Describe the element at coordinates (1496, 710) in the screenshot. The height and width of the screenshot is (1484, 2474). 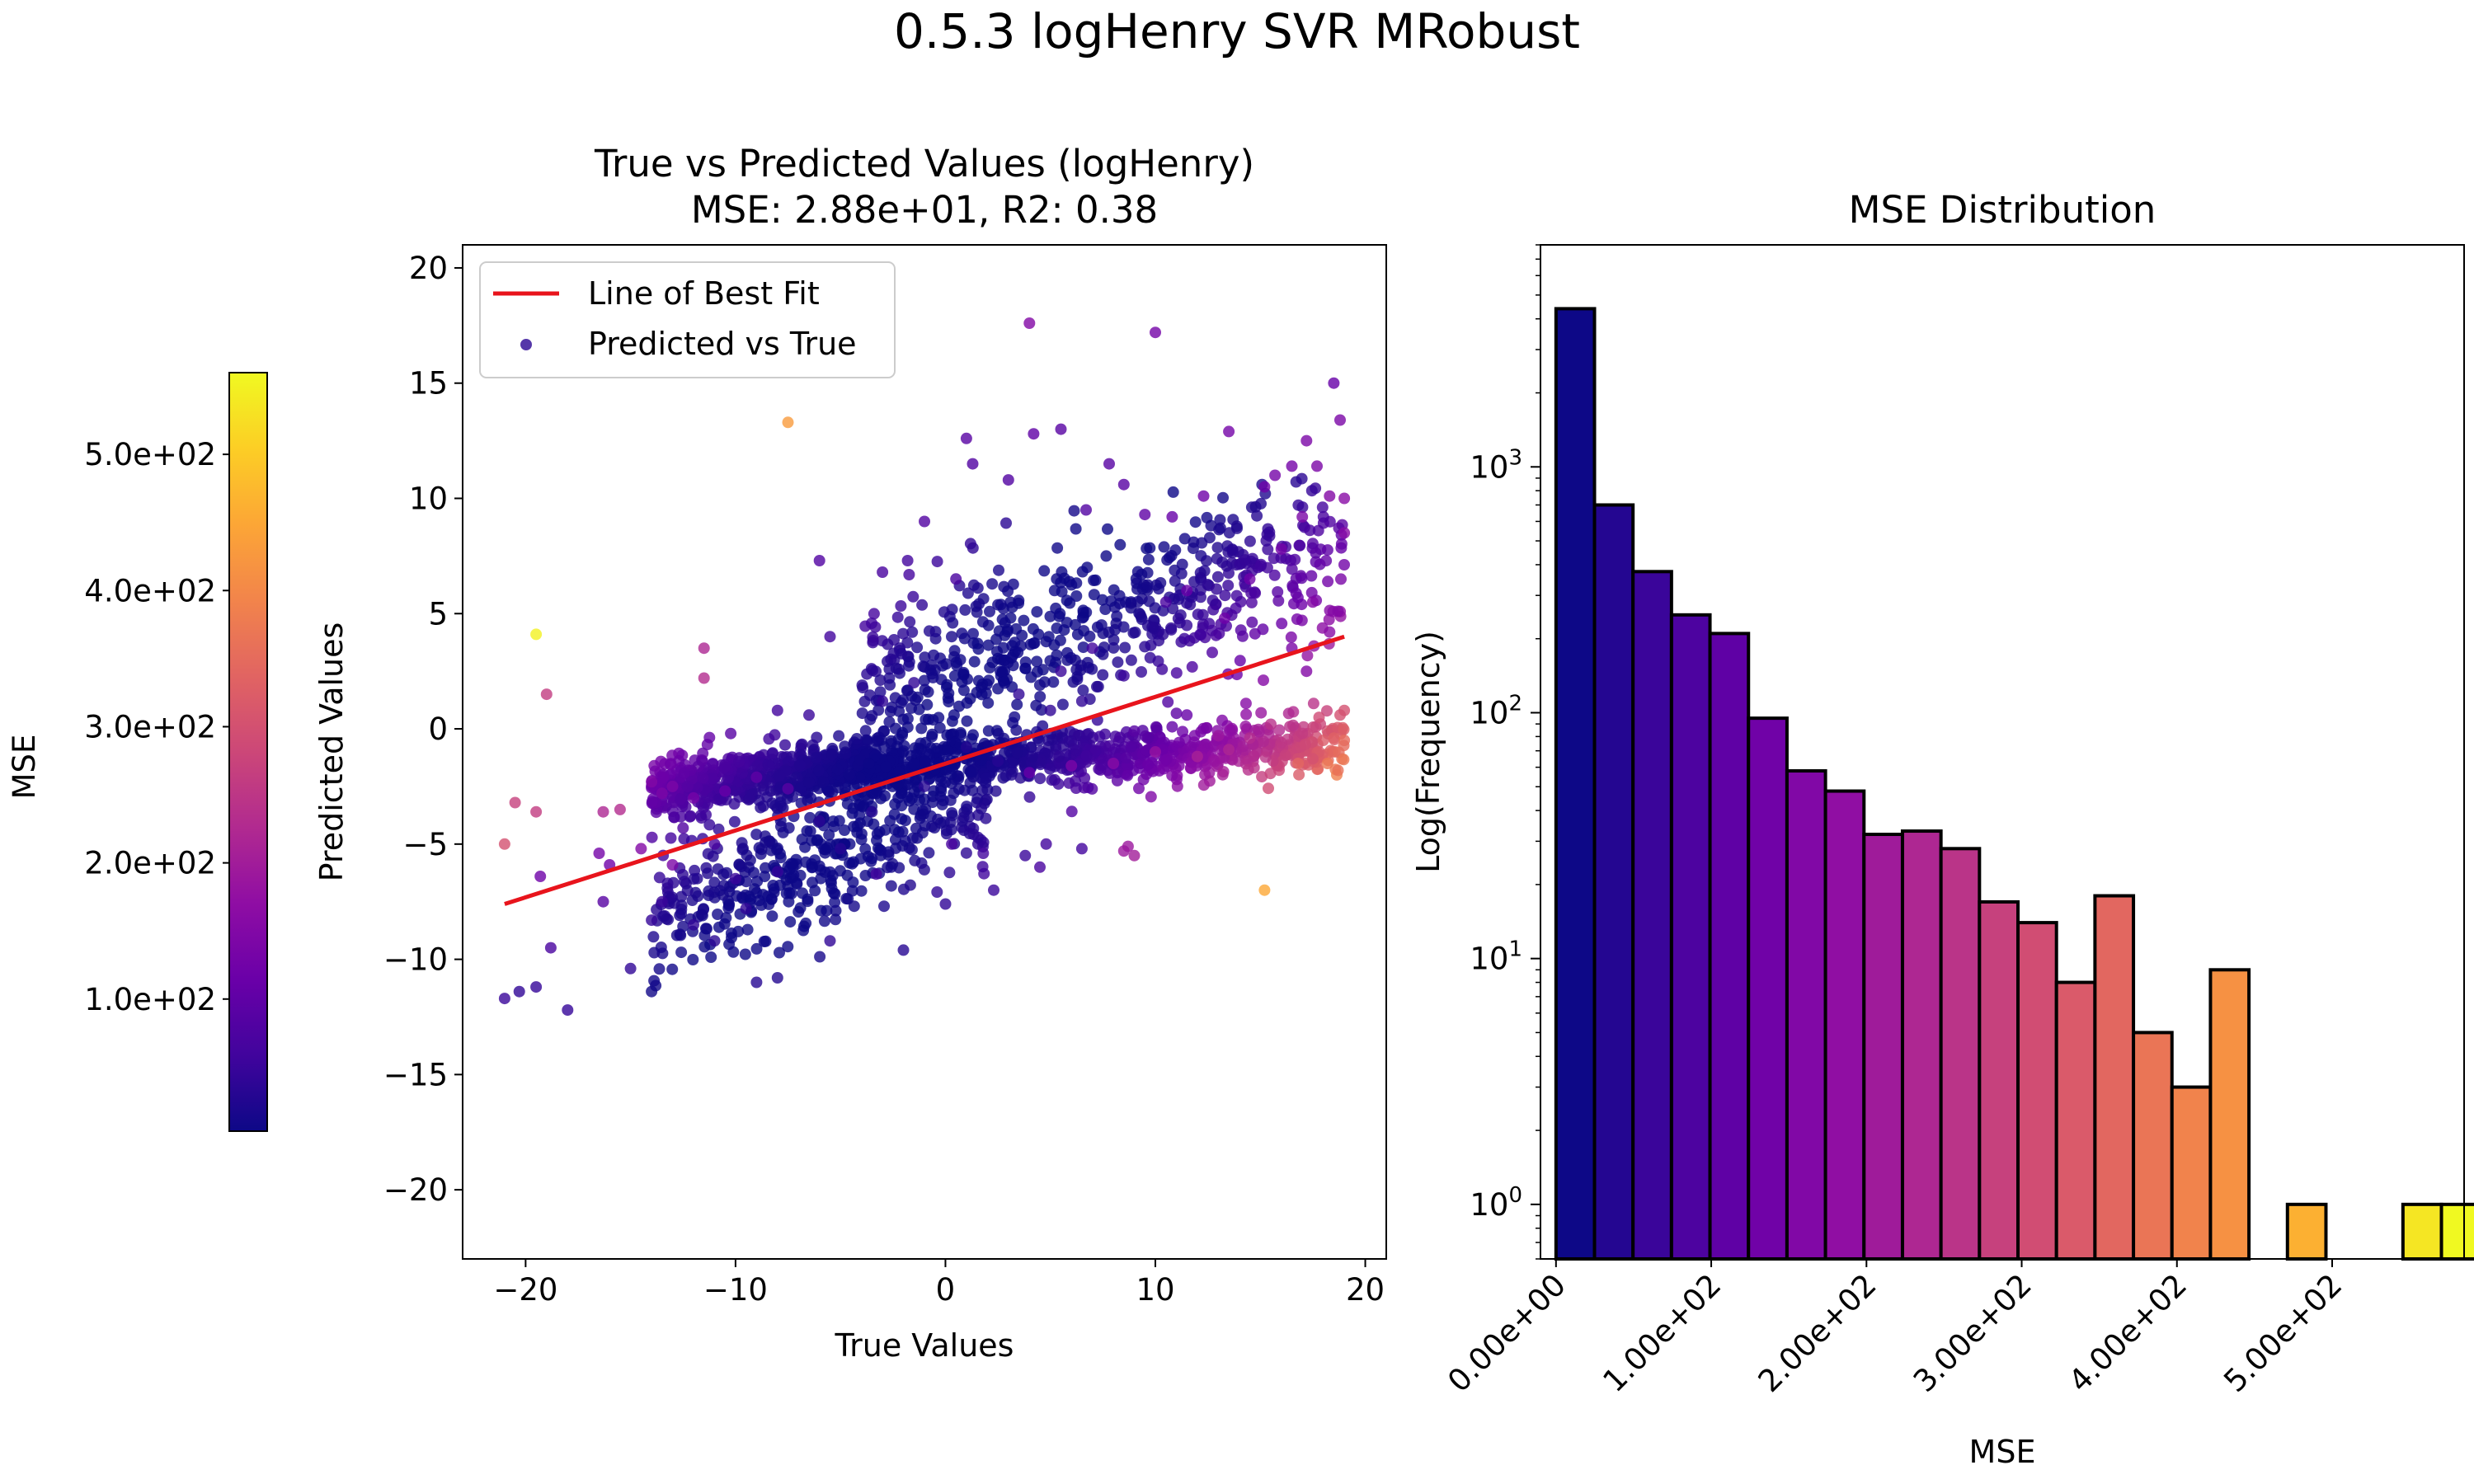
I see `hist-y-tick-label: 102` at that location.